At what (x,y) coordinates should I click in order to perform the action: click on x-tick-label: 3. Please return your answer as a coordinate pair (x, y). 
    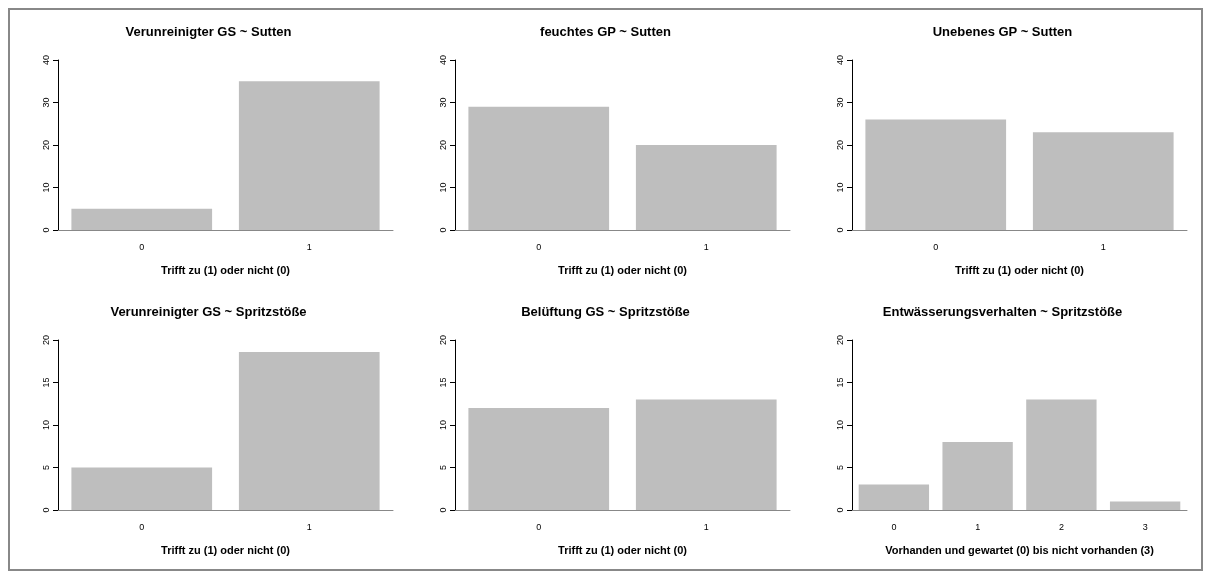
    Looking at the image, I should click on (1145, 526).